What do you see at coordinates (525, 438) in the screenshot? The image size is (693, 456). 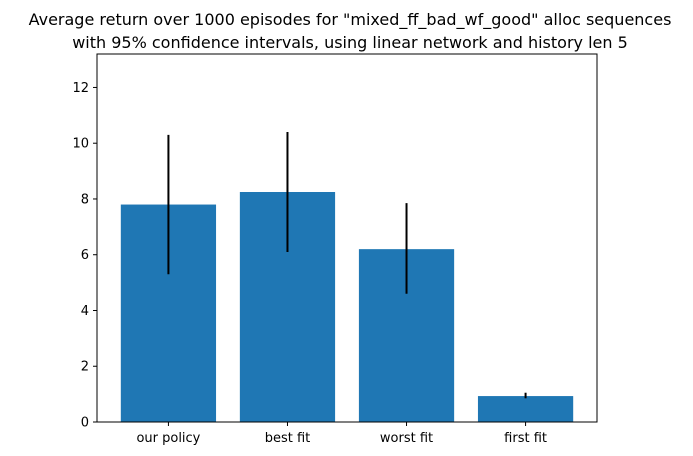 I see `x-tick-label: first fit` at bounding box center [525, 438].